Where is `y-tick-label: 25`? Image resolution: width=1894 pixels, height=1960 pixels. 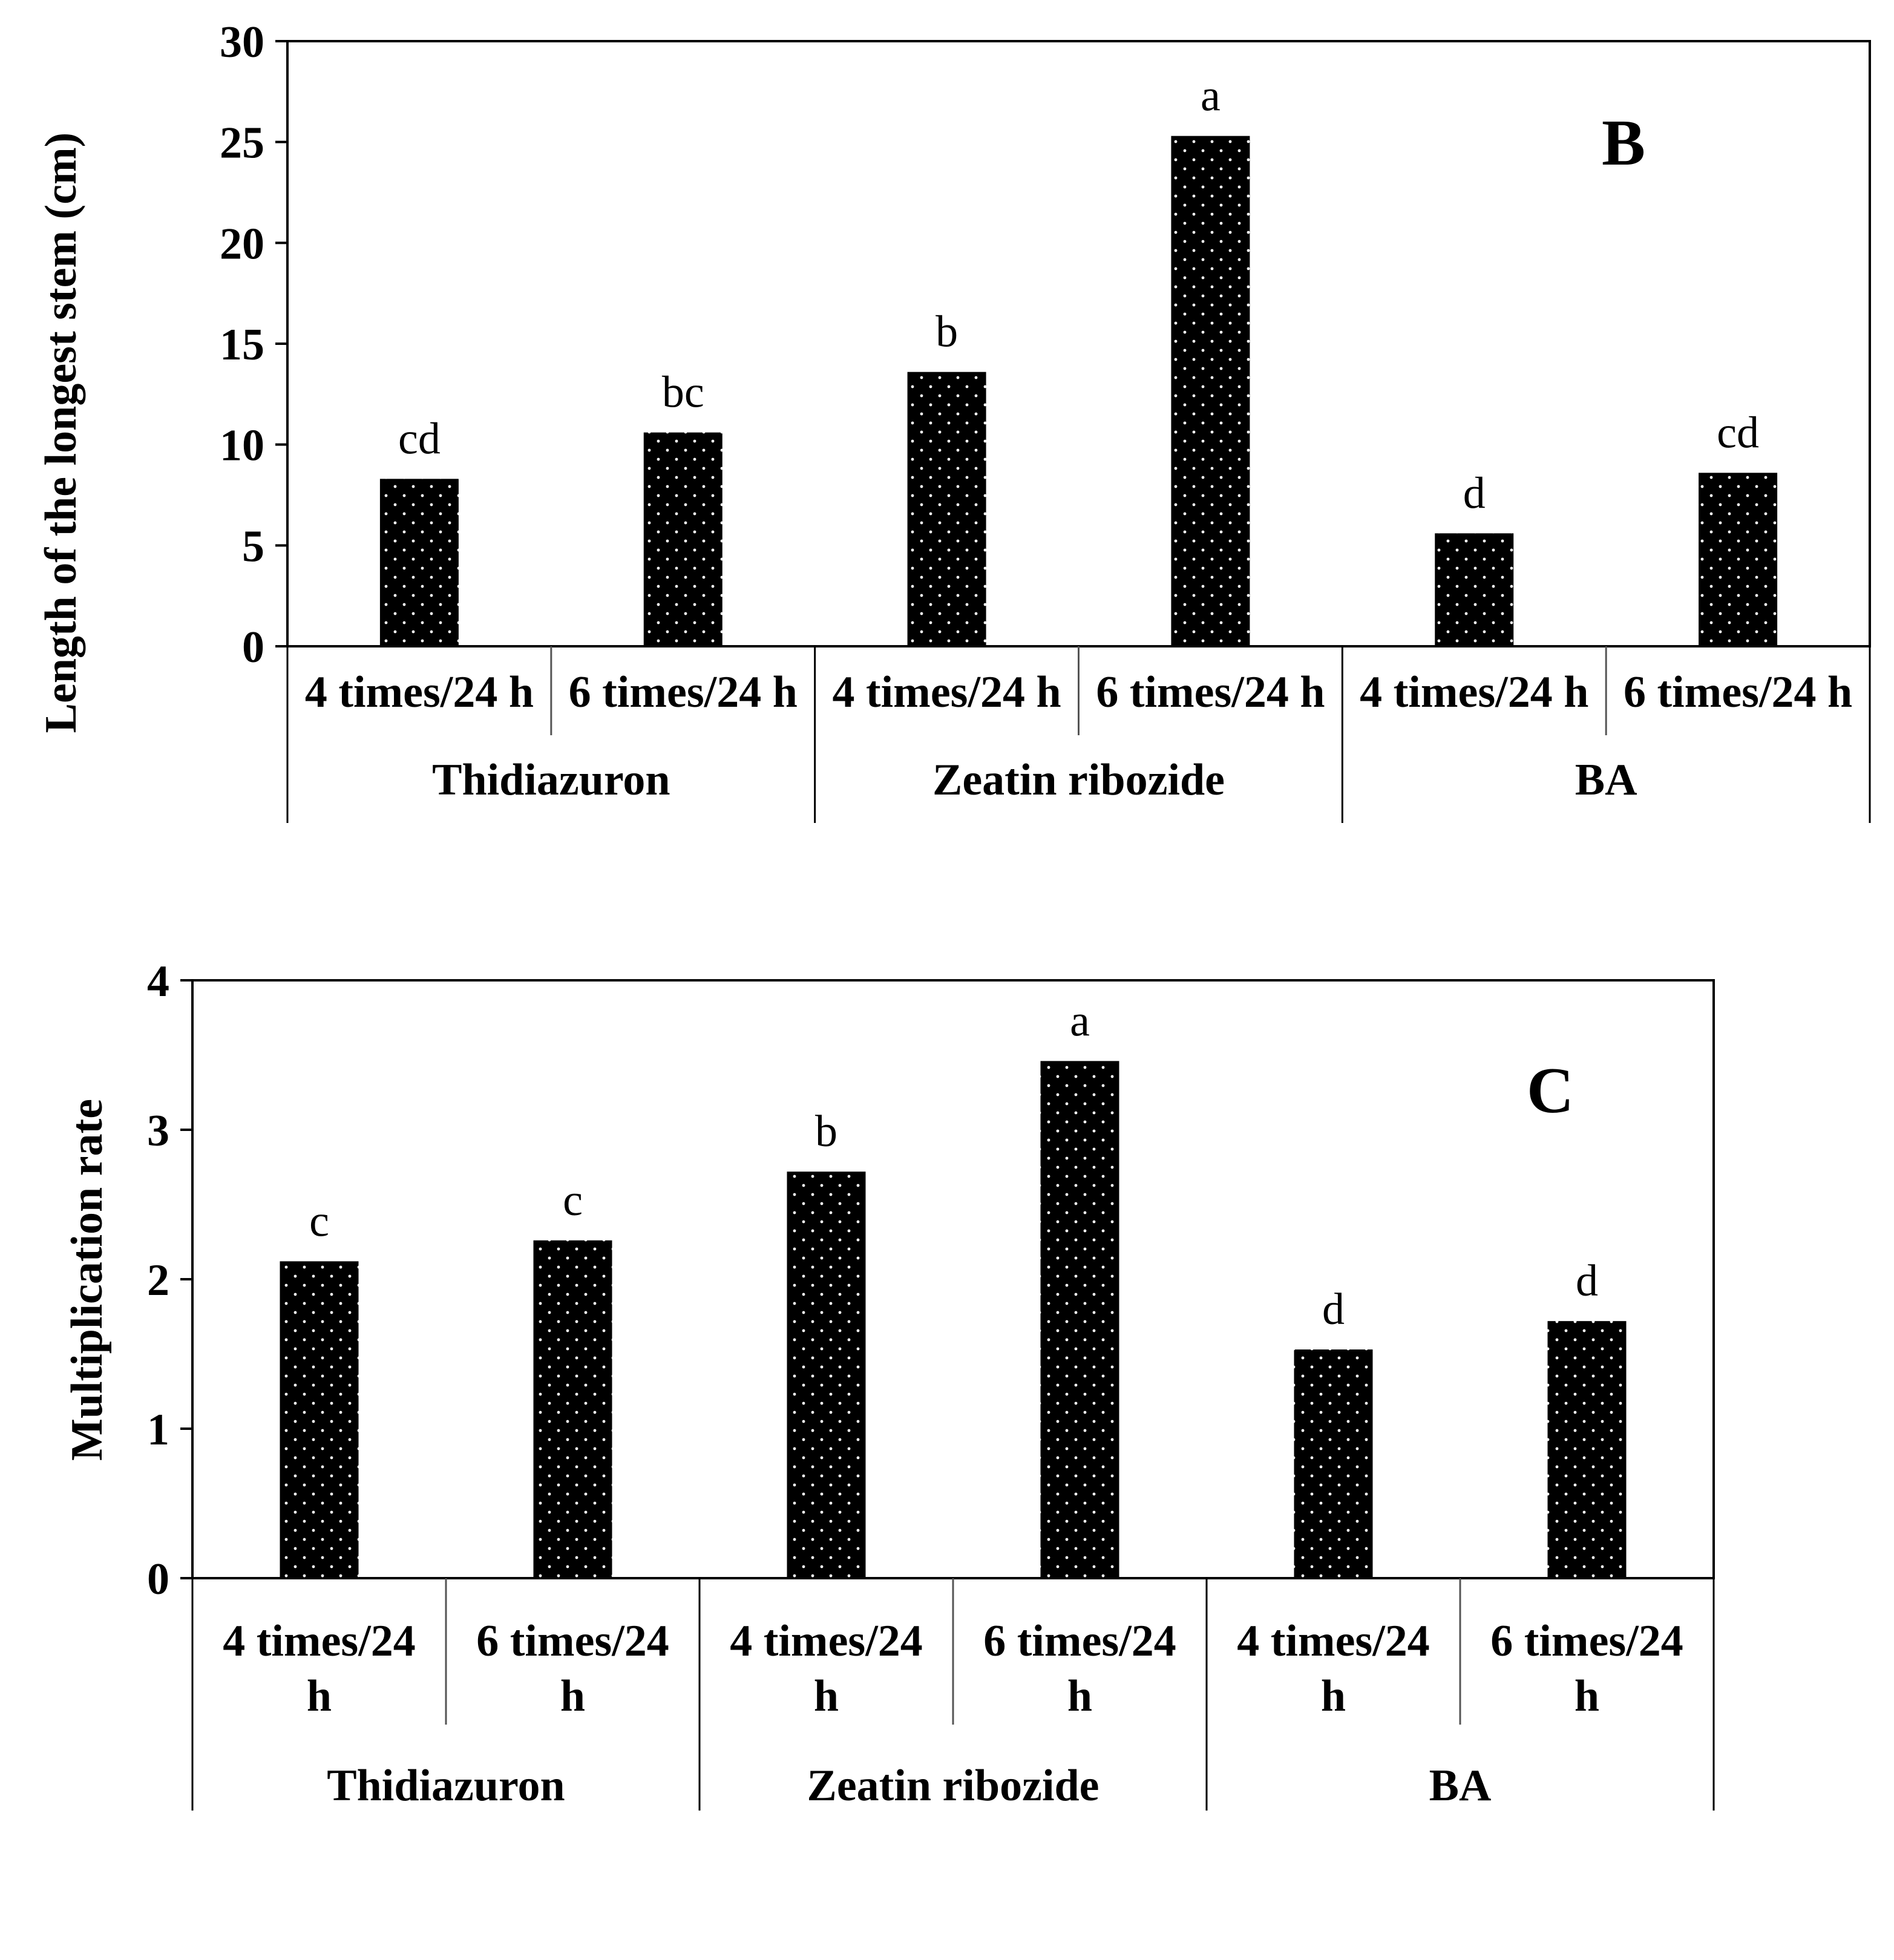
y-tick-label: 25 is located at coordinates (242, 143).